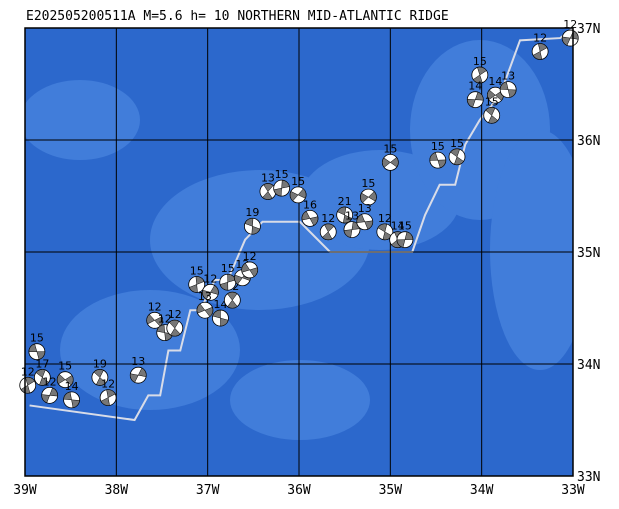 Image resolution: width=619 pixels, height=509 pixels. I want to click on y-tick-label: 36N, so click(588, 141).